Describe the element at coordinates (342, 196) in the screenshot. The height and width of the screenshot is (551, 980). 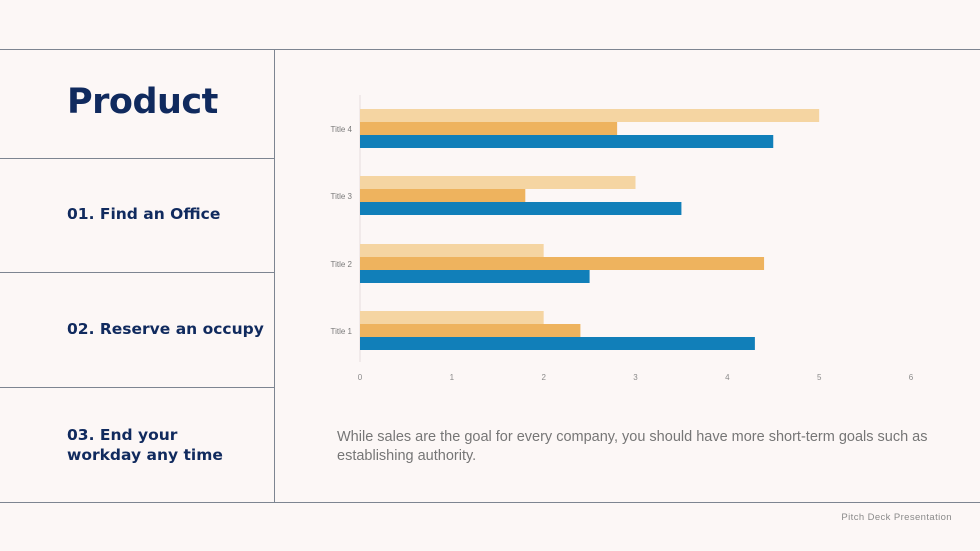
I see `y-tick-label: Title 3` at that location.